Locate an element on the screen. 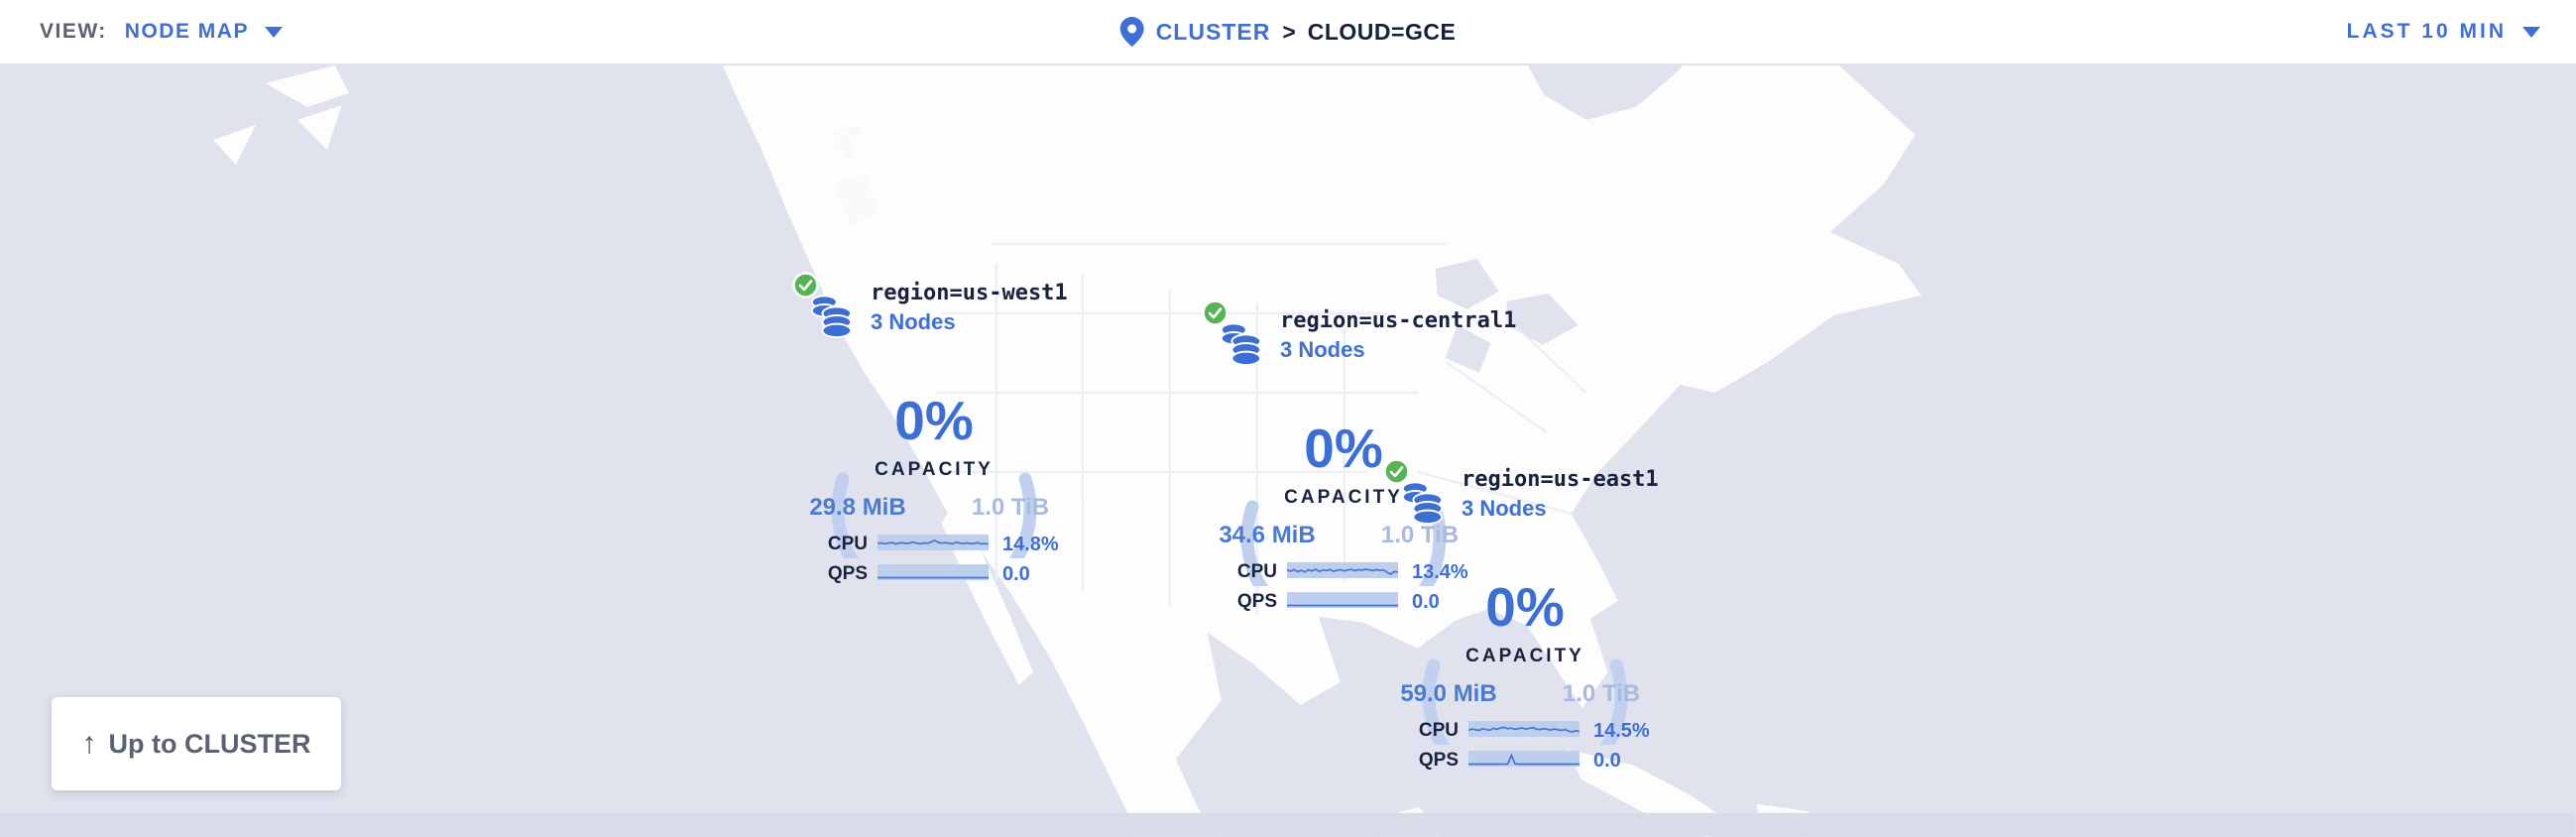 The height and width of the screenshot is (837, 2576). breadcrumb-cluster-link: CLUSTER is located at coordinates (1213, 31).